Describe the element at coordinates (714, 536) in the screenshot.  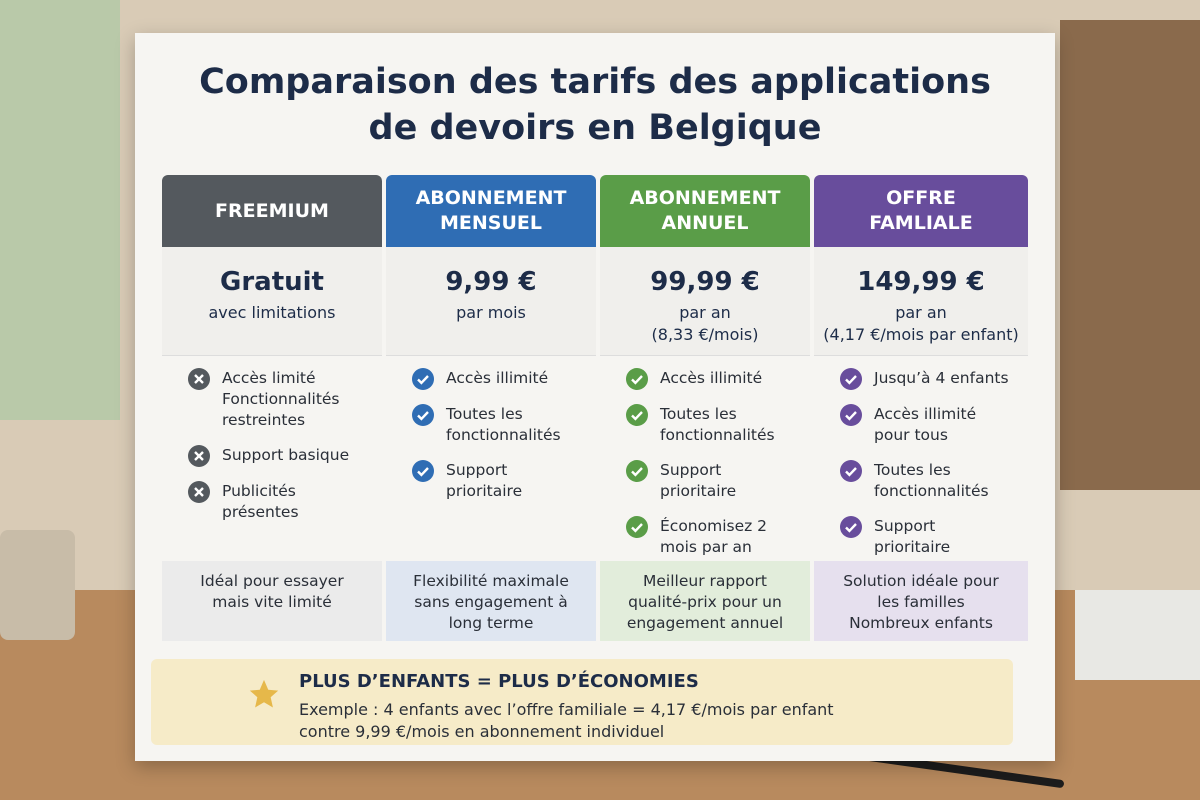
I see `feature-text: Économisez 2 mois par an` at that location.